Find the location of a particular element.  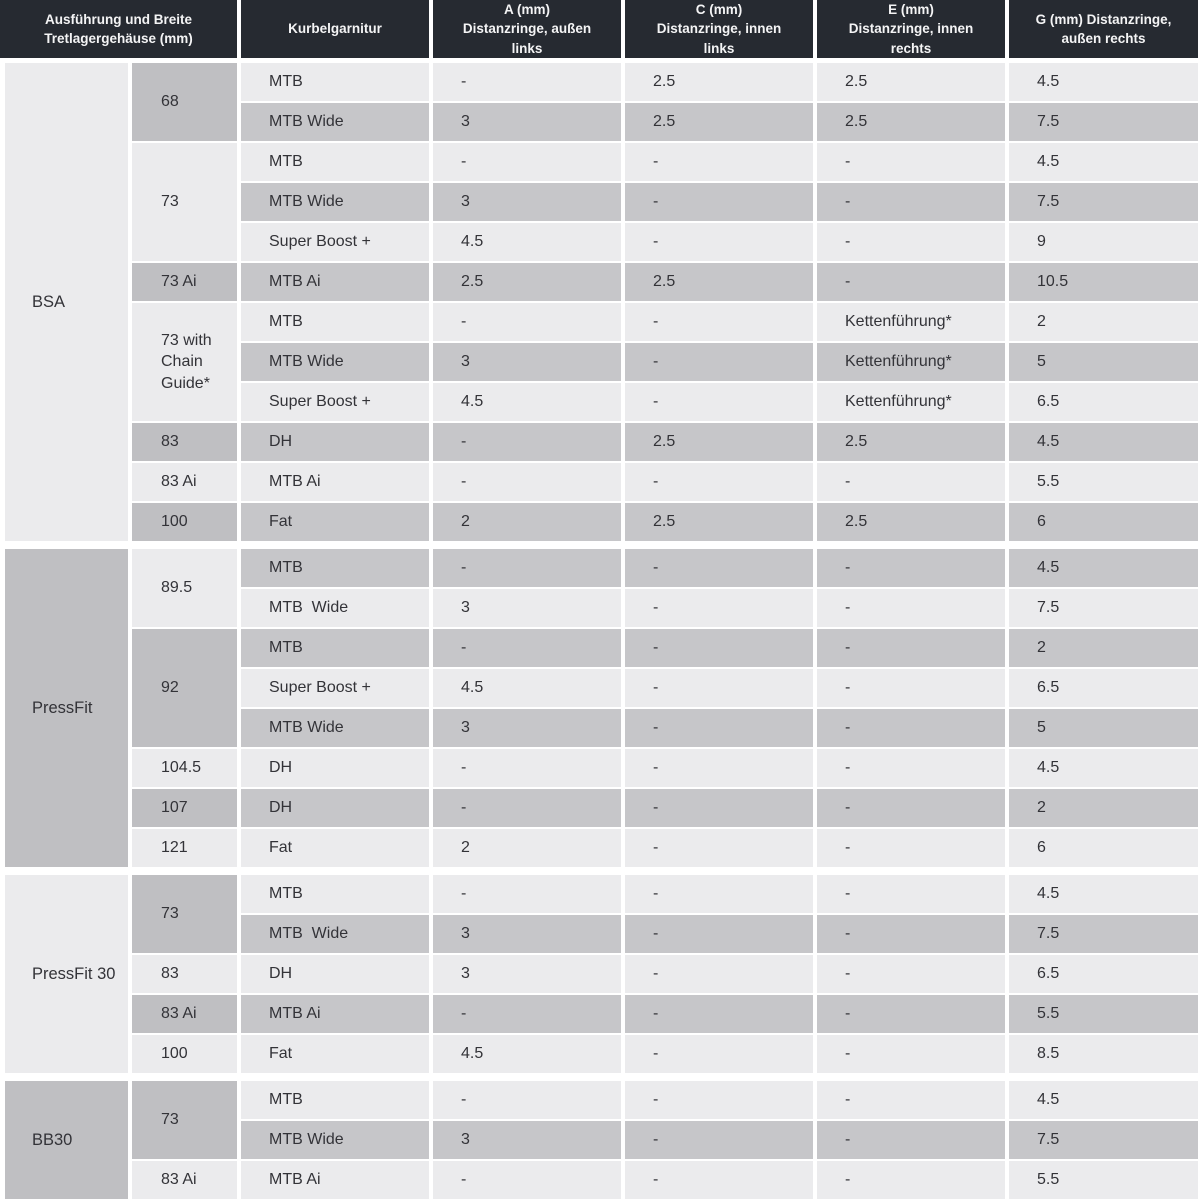

rows: Fat 2 2.5 2.5 6 is located at coordinates (719, 522).